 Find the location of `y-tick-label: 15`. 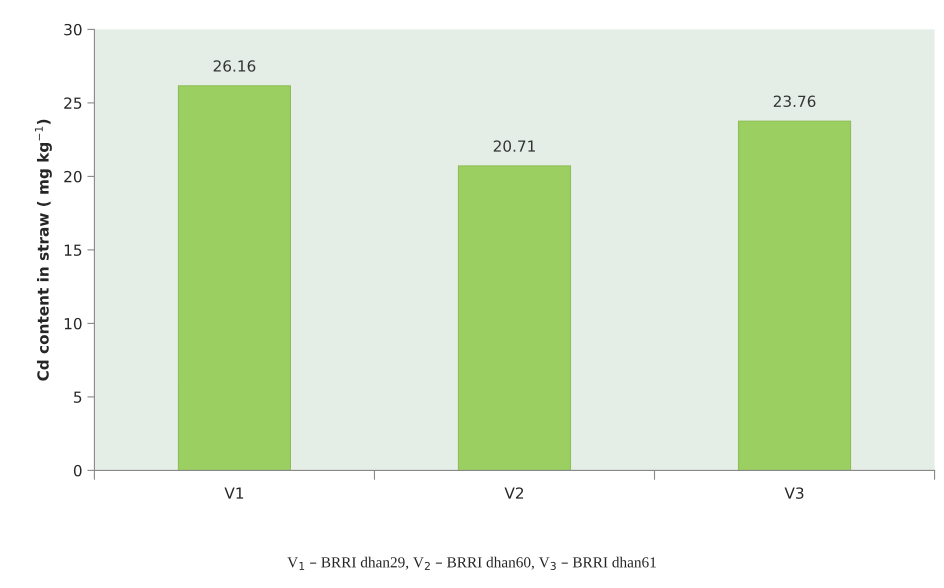

y-tick-label: 15 is located at coordinates (73, 250).